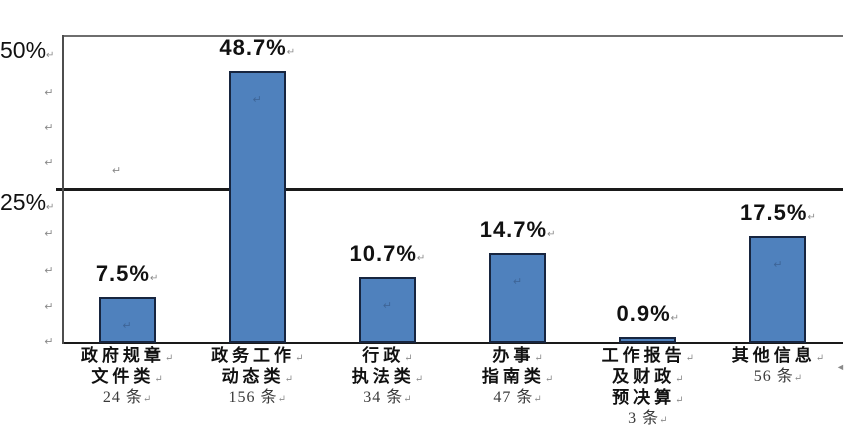  I want to click on gridline-25pct, so click(449, 189).